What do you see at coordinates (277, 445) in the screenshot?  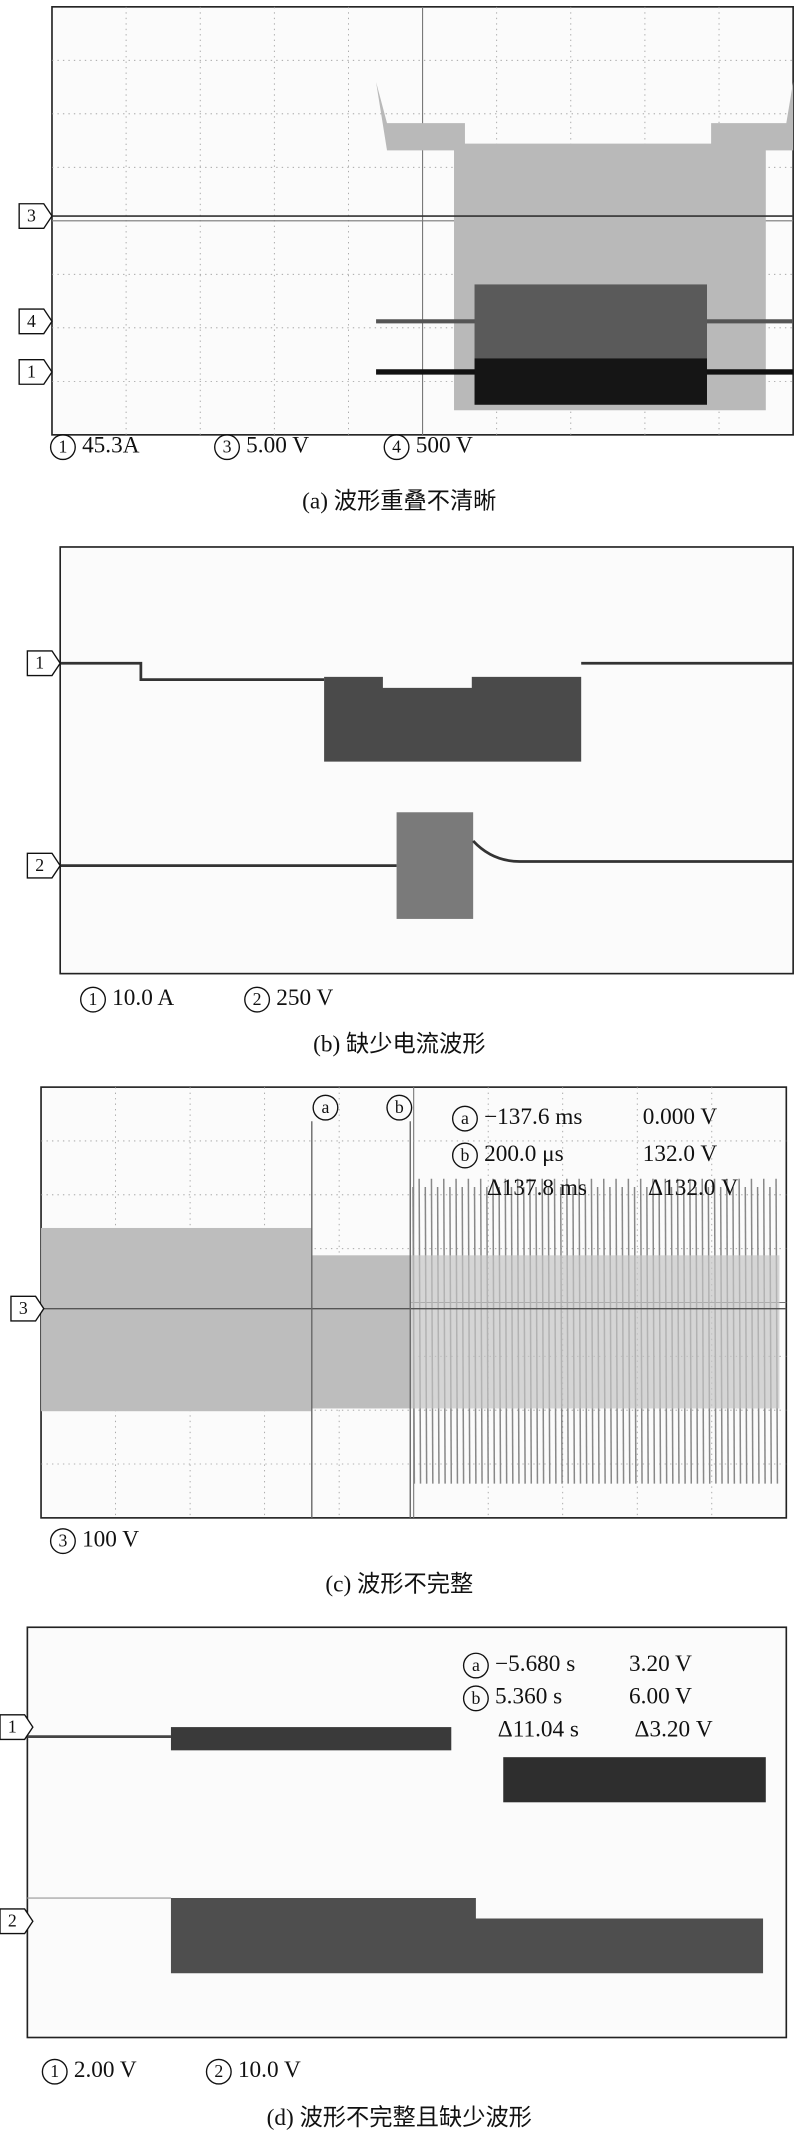 I see `scale-value: 5.00 V` at bounding box center [277, 445].